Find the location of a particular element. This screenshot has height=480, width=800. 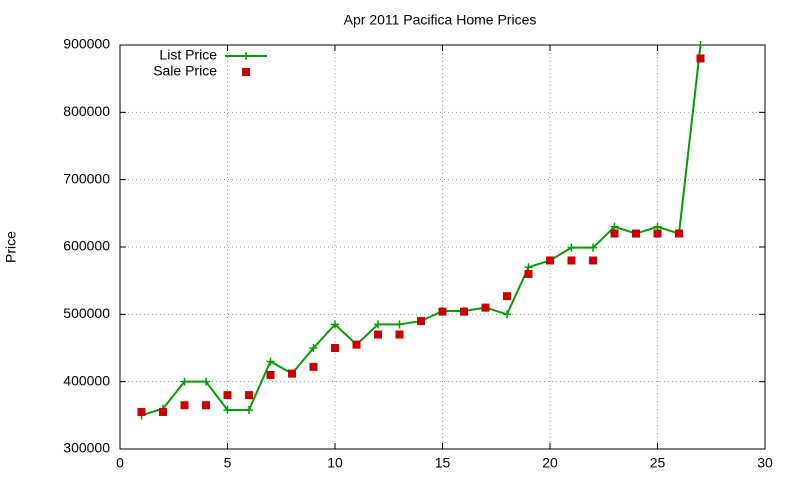

y-tick-label: 300000 is located at coordinates (86, 448).